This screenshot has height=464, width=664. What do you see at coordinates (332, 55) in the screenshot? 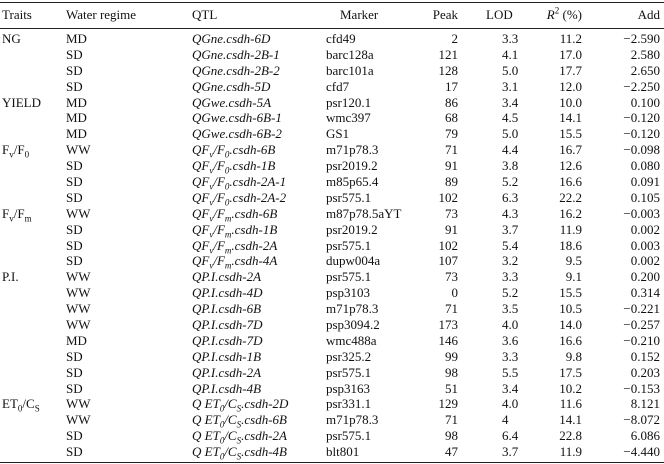
I see `table-row: SD QGne.csdh-2B-1 barc128a 121 4.1 17.0 2.580` at bounding box center [332, 55].